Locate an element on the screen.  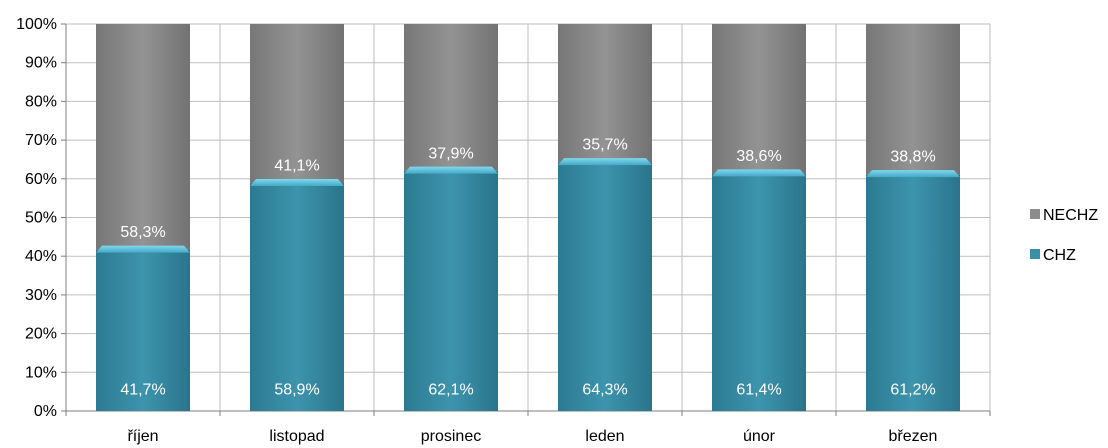
x-tick-label: březen is located at coordinates (913, 436).